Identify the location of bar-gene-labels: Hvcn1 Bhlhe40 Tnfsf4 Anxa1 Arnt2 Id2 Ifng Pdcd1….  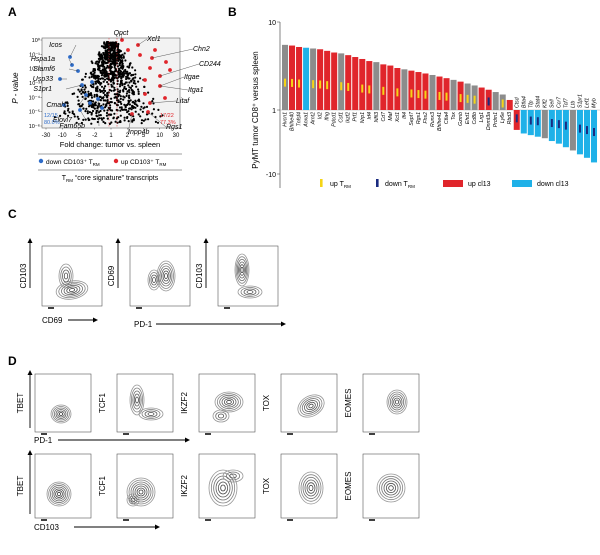
(440, 112).